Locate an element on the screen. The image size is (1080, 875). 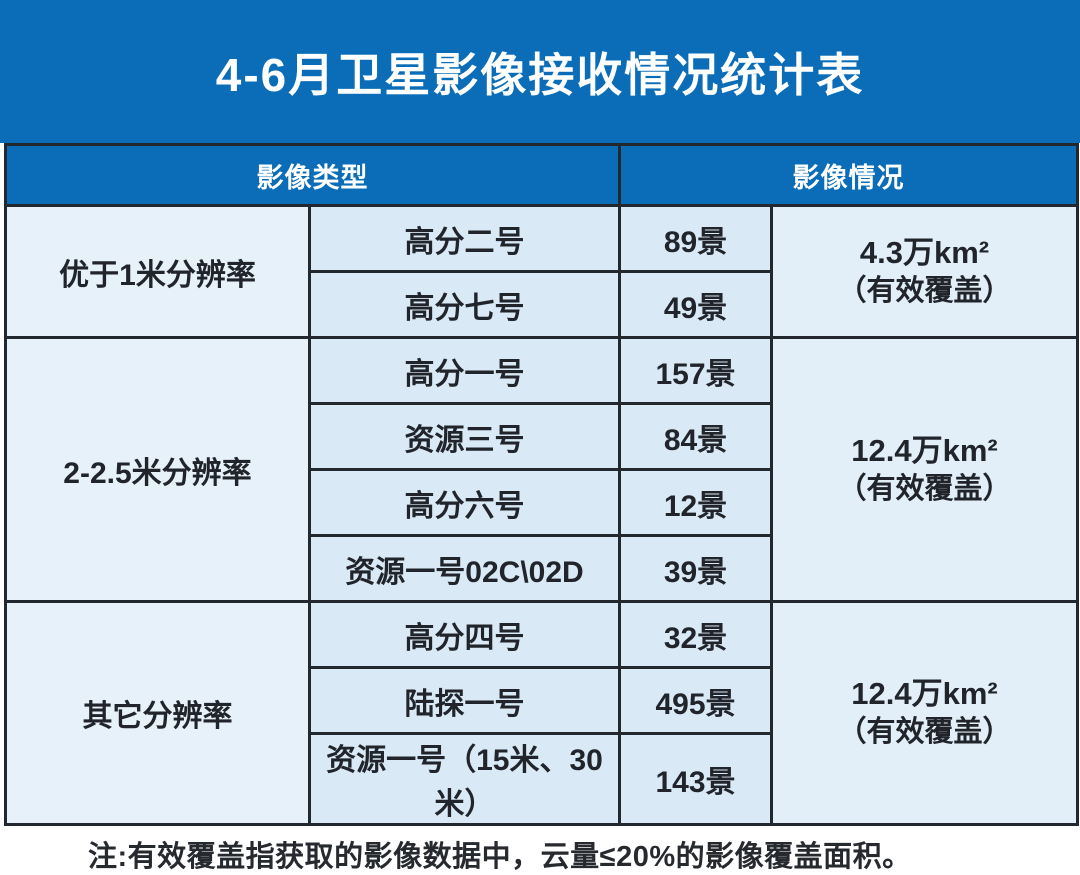
table-row: 资源三号 84景 is located at coordinates (542, 436).